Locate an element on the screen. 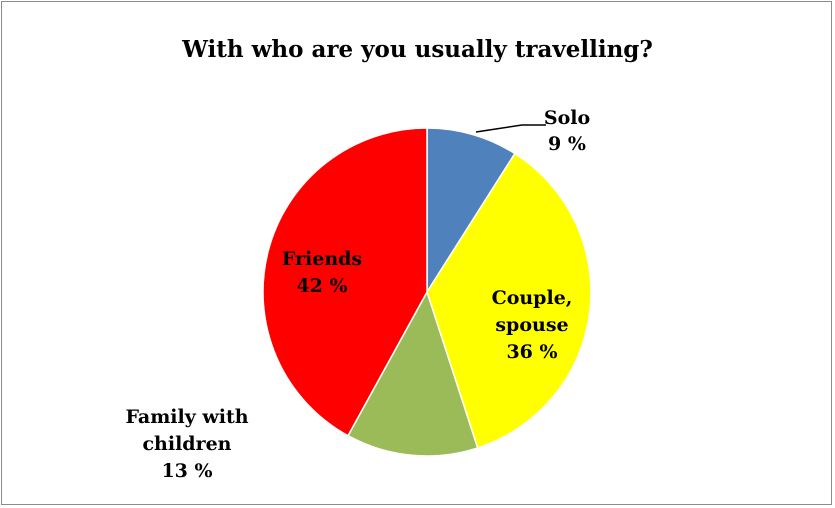  pie-slice-family-with-children is located at coordinates (412, 373).